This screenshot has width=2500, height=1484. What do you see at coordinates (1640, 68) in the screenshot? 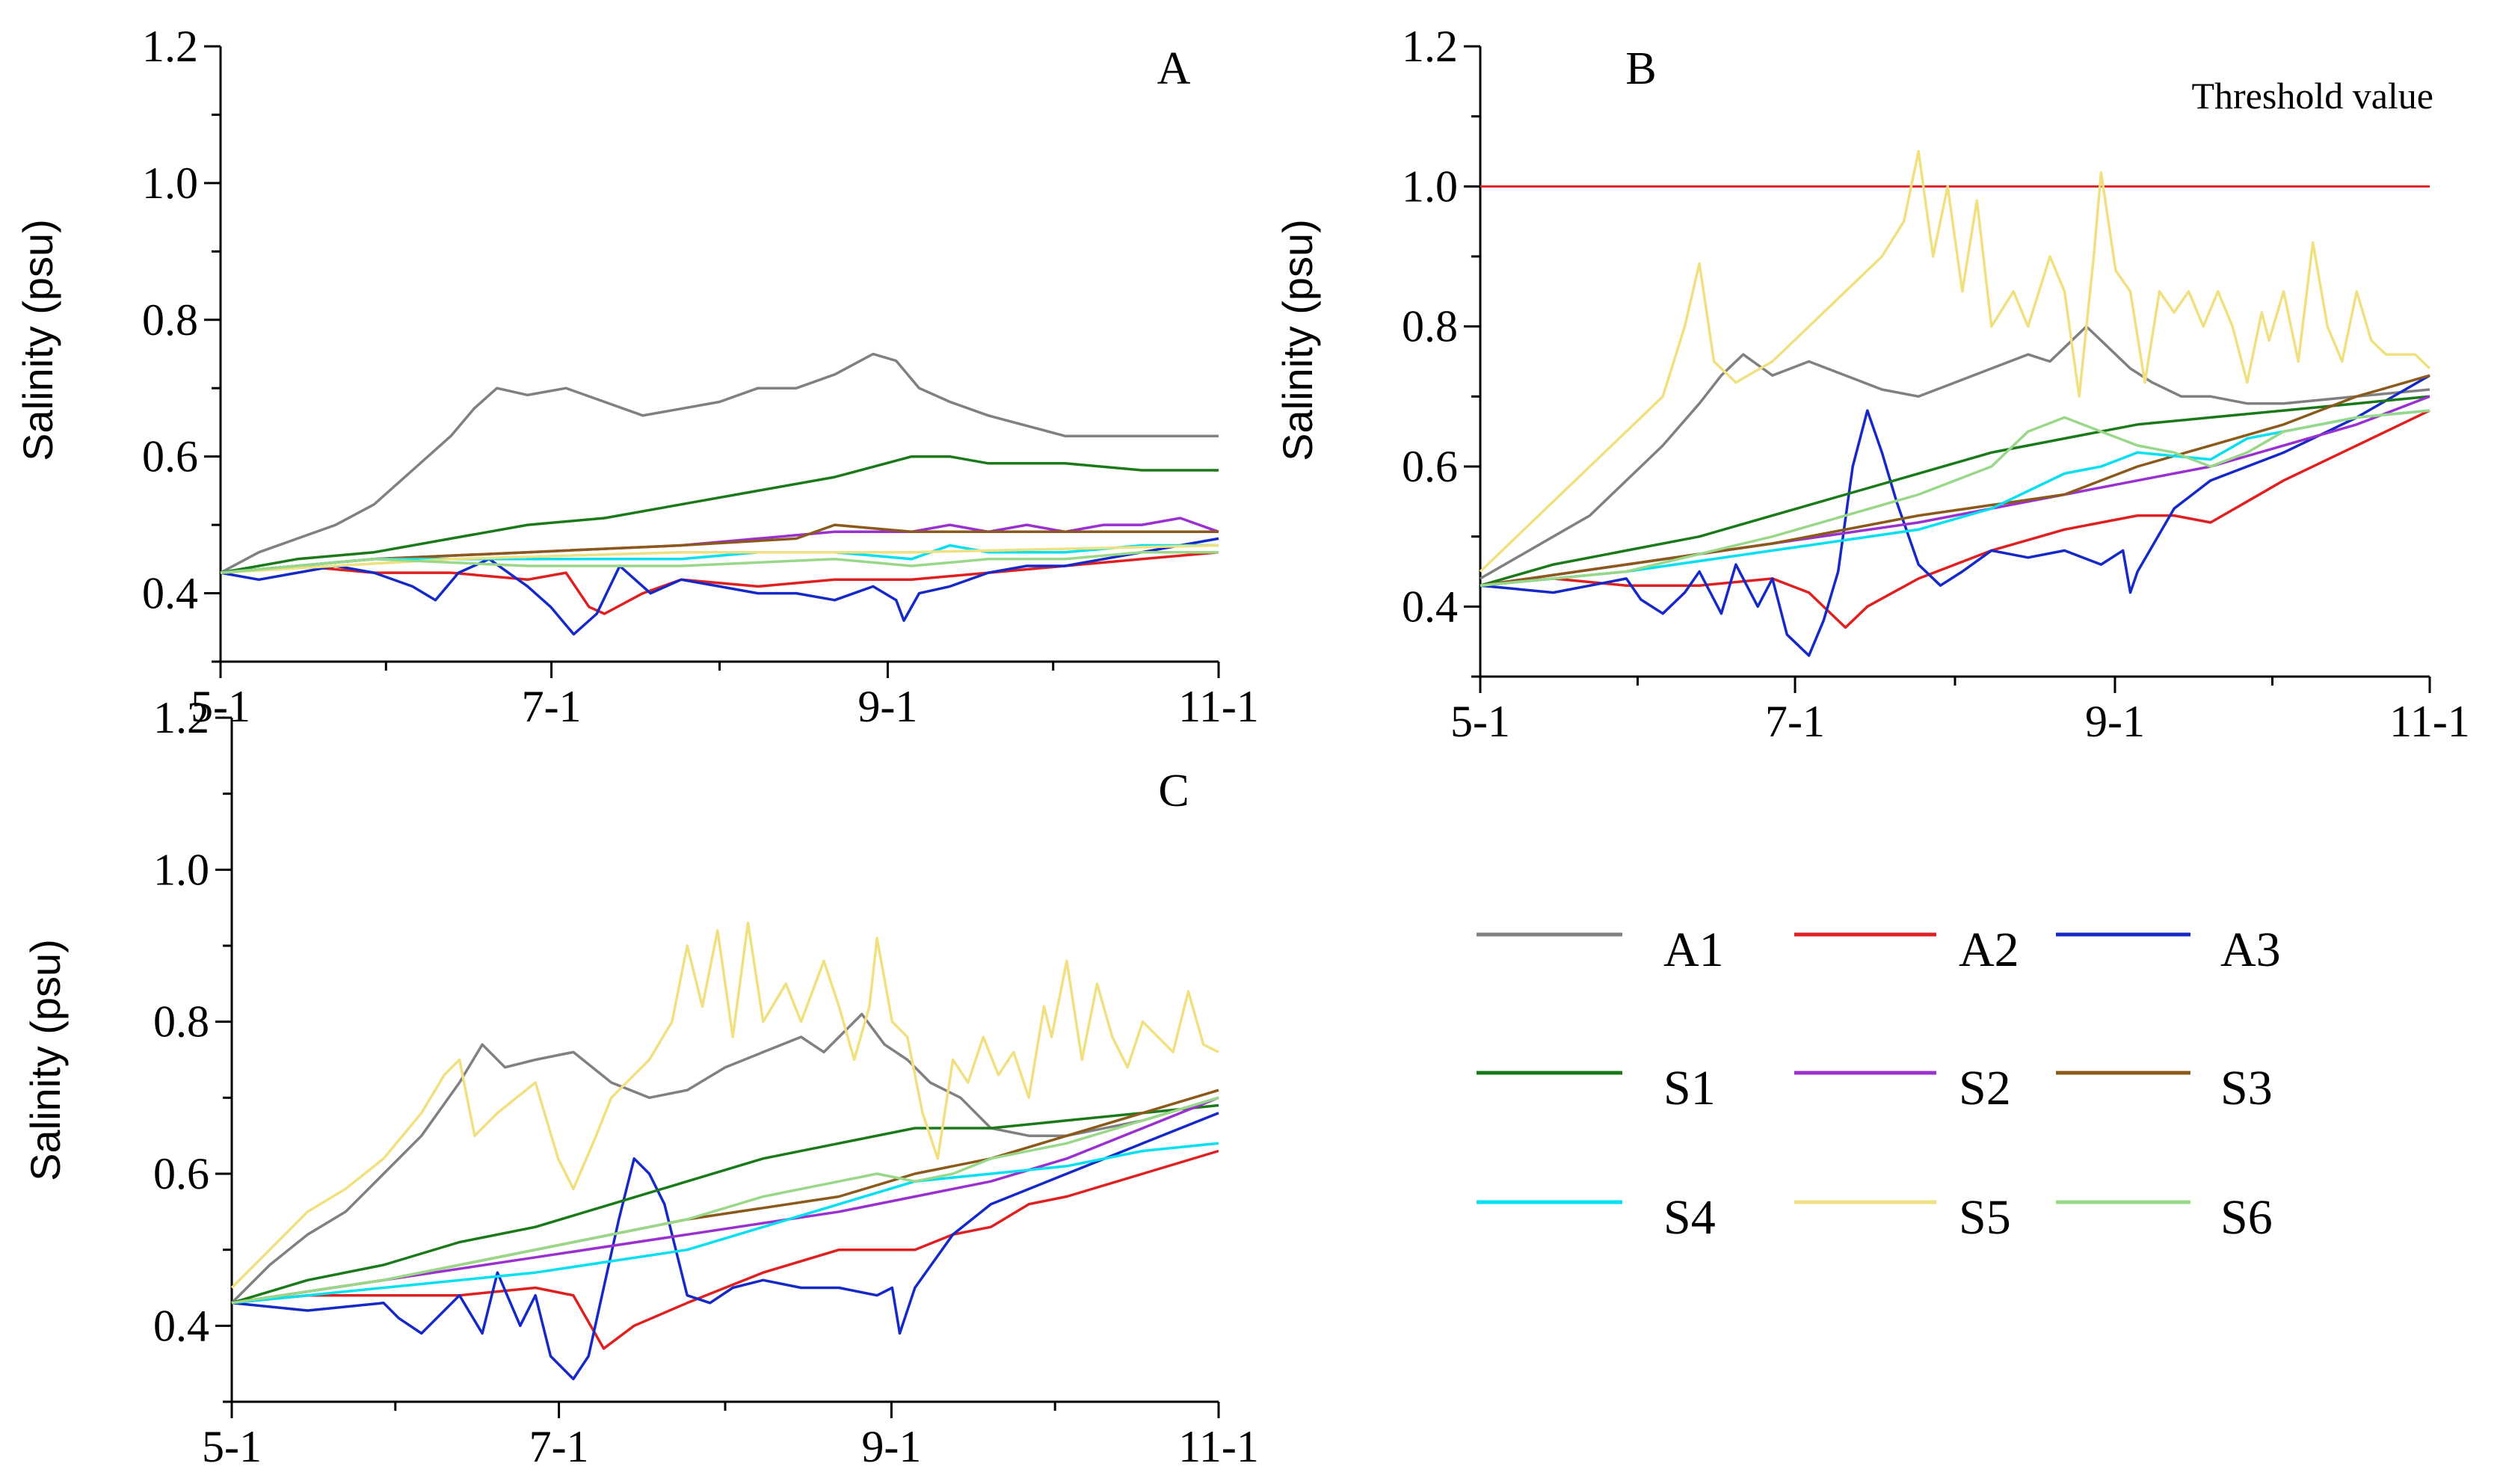
I see `panel-label-b: B` at bounding box center [1640, 68].